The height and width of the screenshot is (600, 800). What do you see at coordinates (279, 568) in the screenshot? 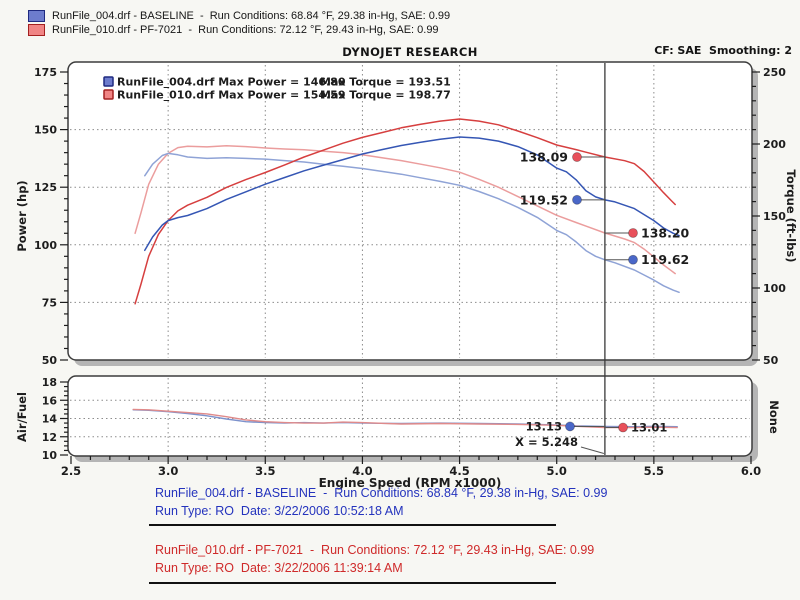
I see `run-info-line: Run Type: RO Date: 3/22/2006 11:39:14 AM` at bounding box center [279, 568].